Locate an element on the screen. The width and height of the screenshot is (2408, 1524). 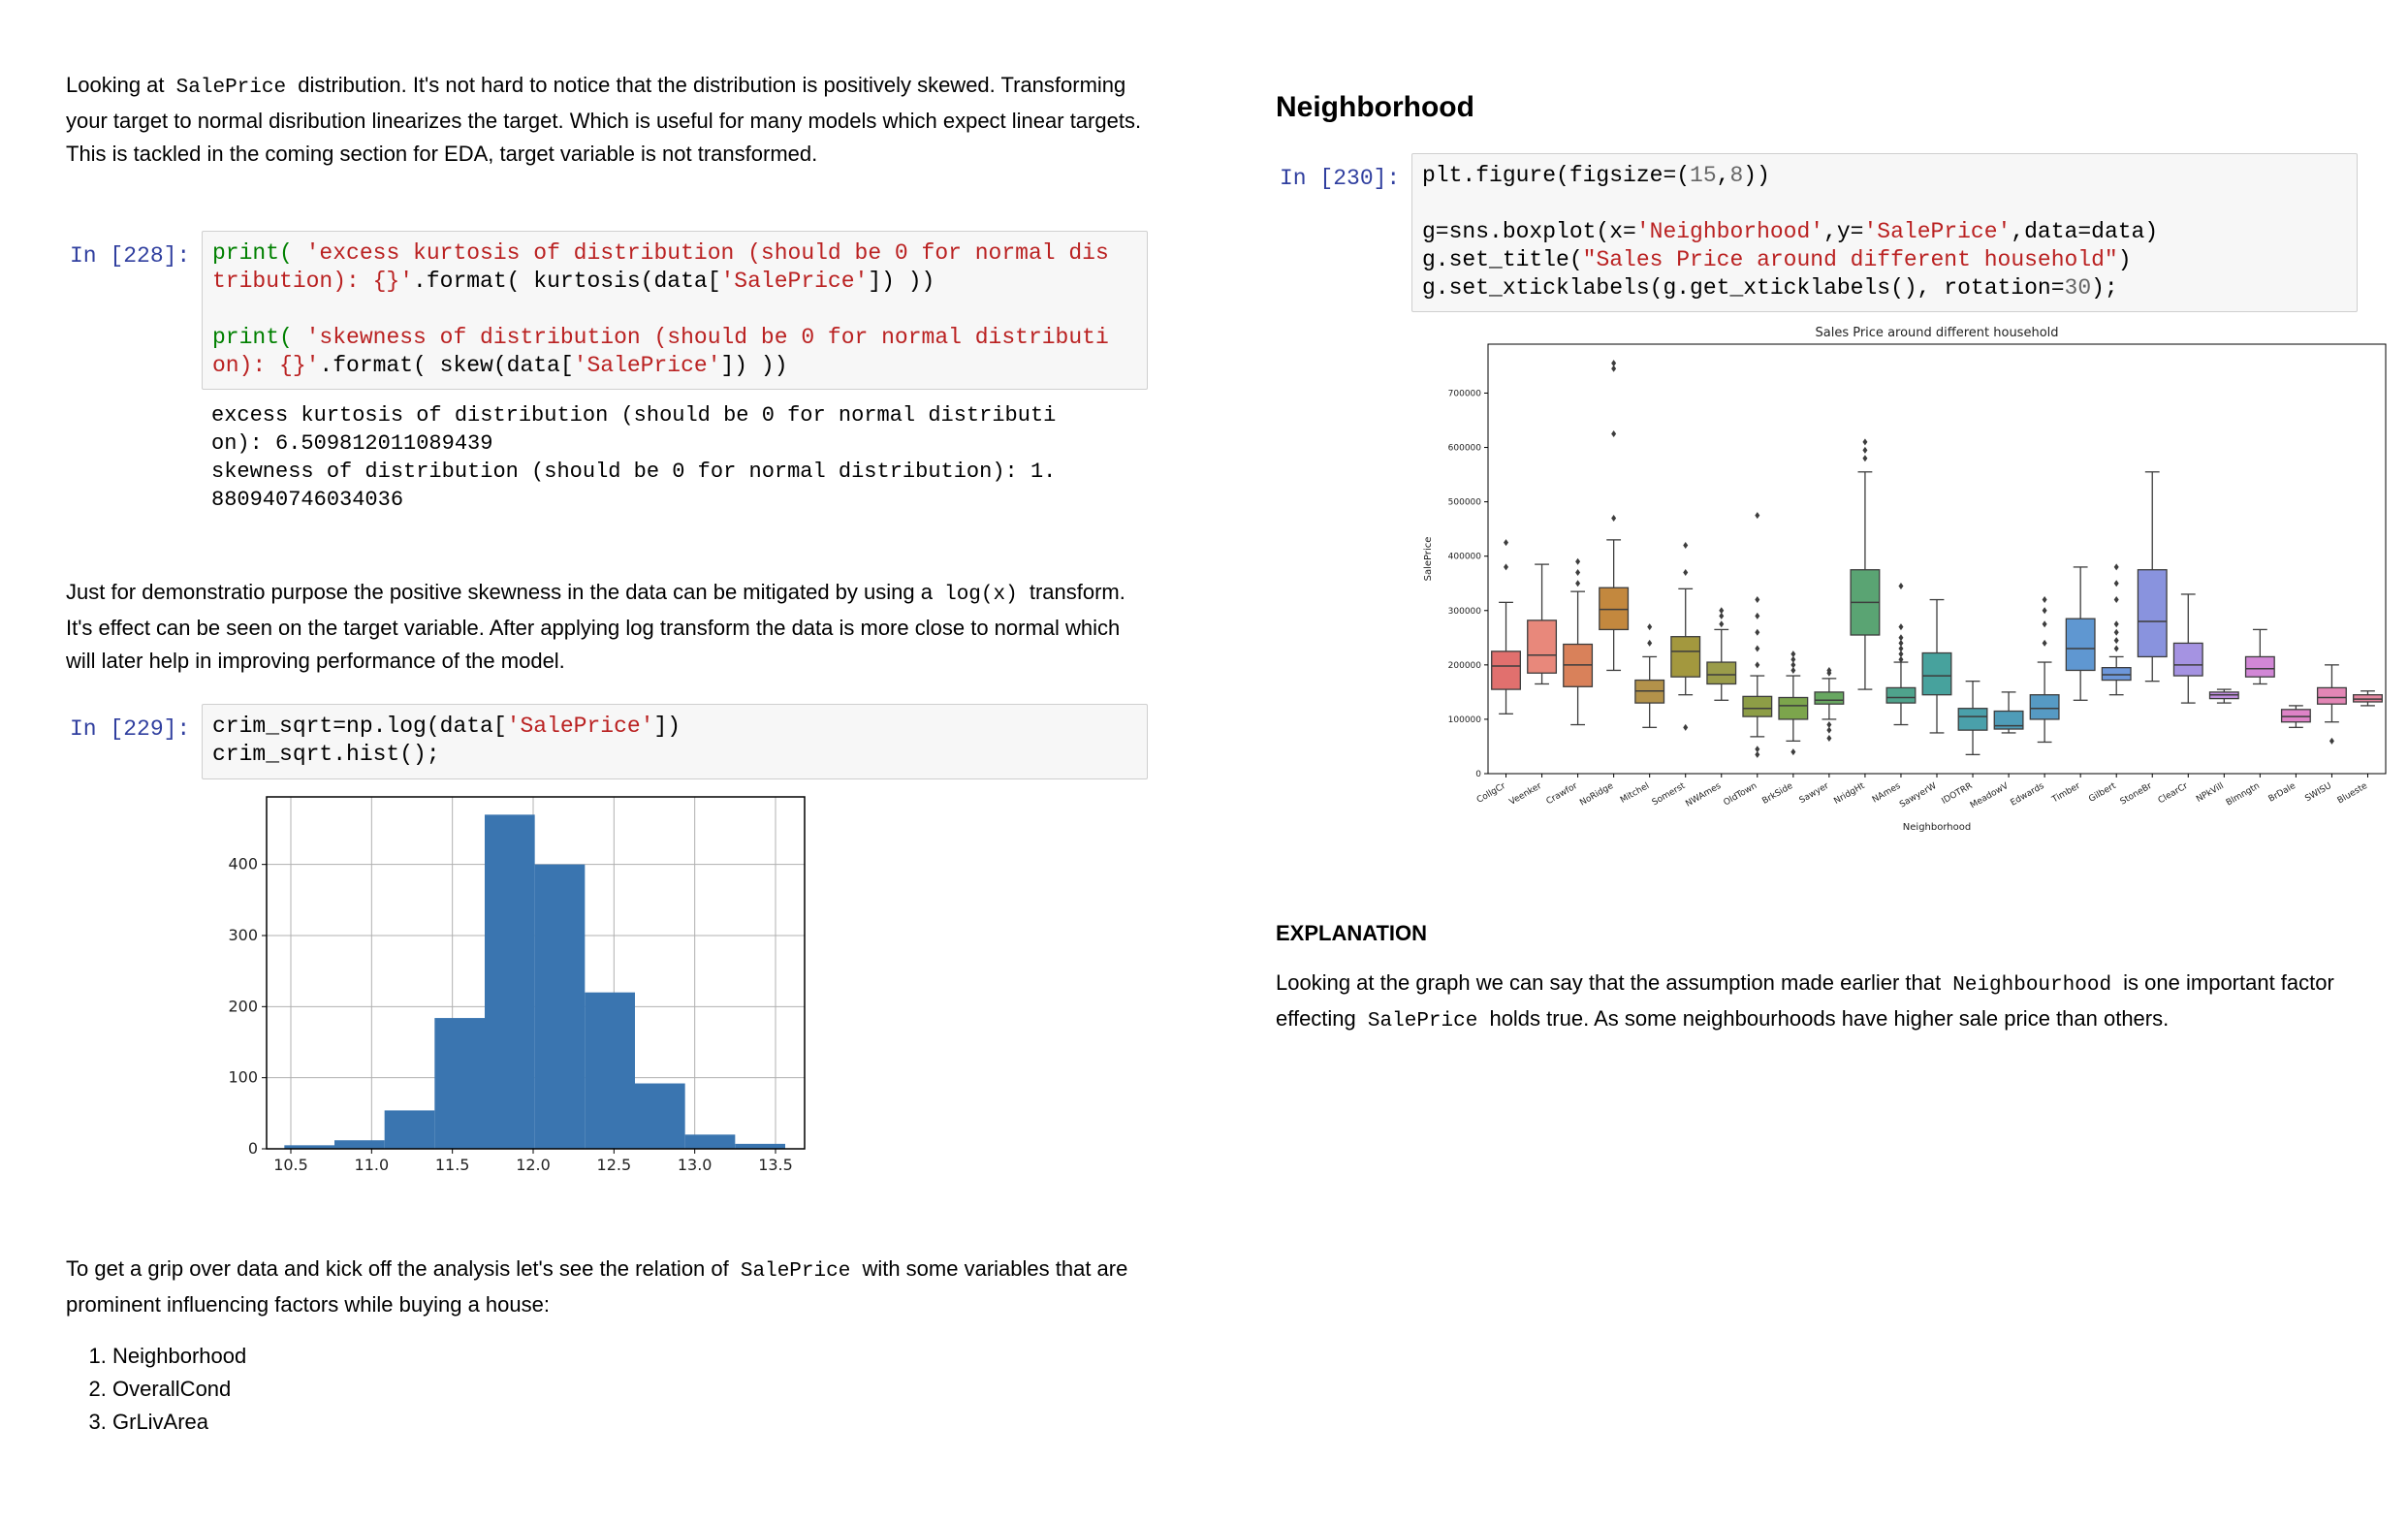
y-tick-label: 0 is located at coordinates (253, 1148).